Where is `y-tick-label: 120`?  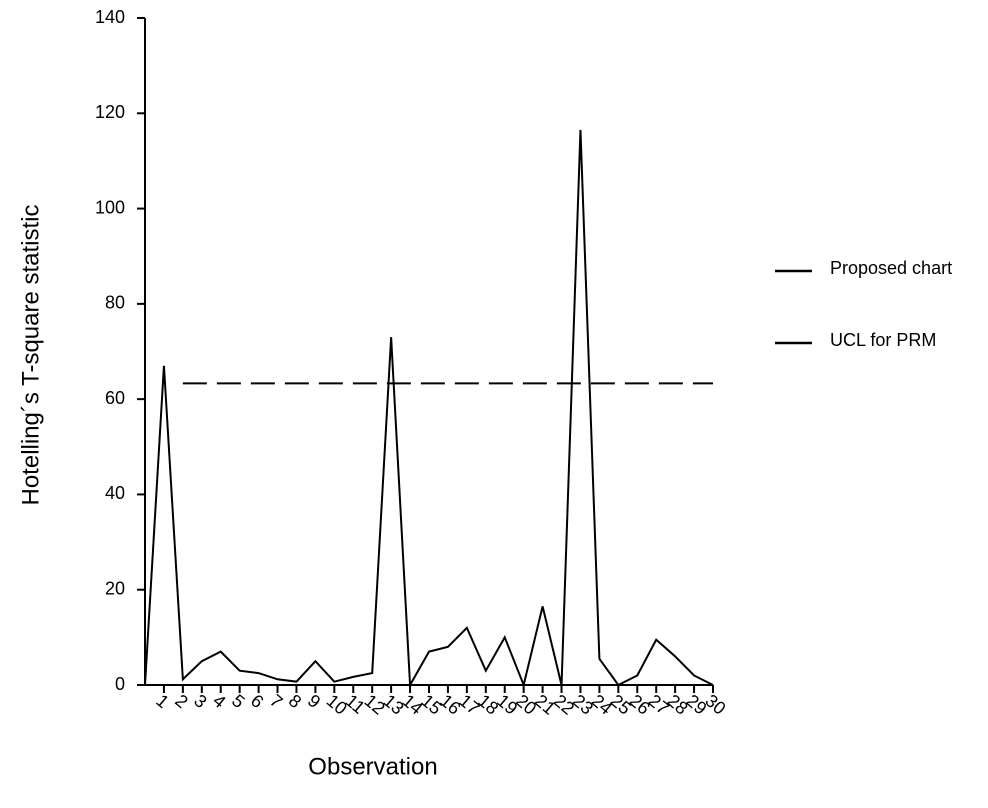 y-tick-label: 120 is located at coordinates (110, 112).